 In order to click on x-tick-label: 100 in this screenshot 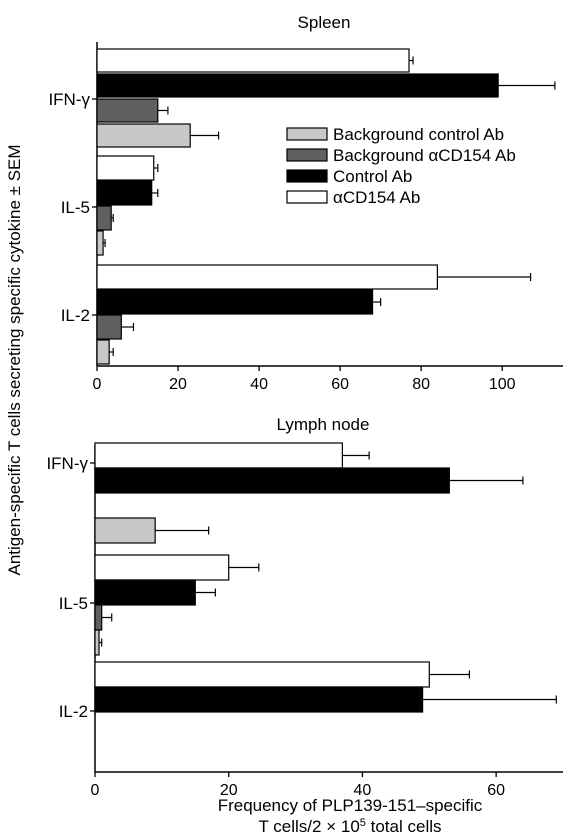, I will do `click(502, 384)`.